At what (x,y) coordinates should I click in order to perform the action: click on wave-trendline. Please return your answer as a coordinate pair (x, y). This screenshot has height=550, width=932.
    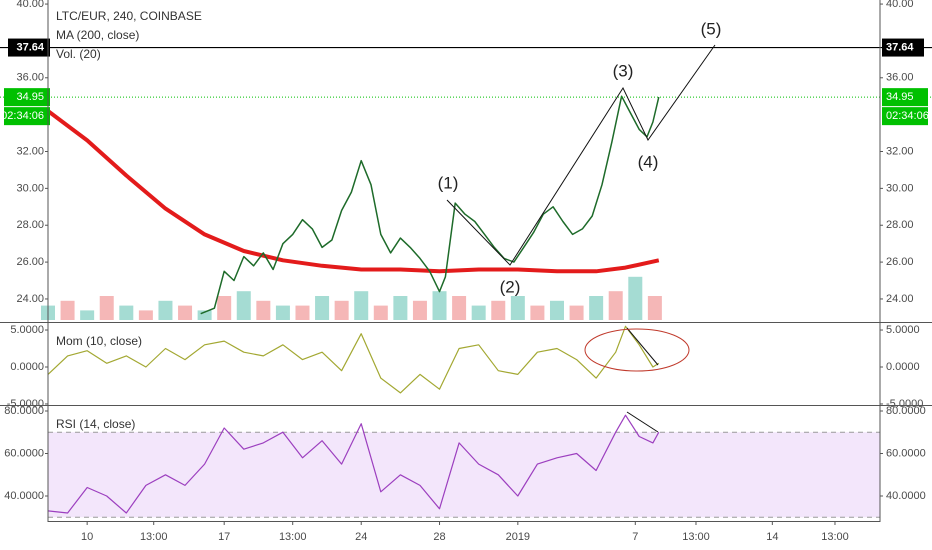
    Looking at the image, I should click on (581, 155).